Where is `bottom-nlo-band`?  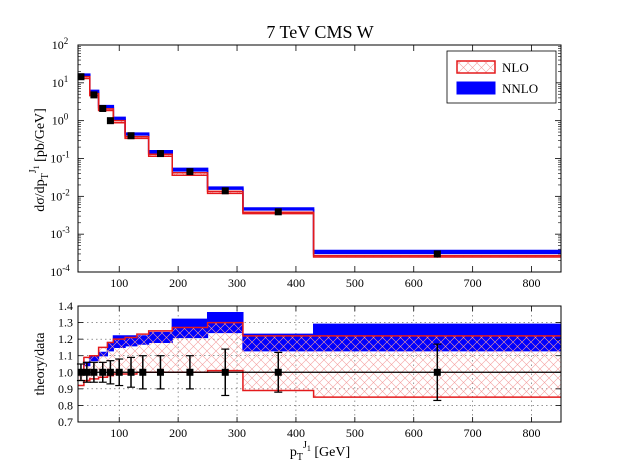
bottom-nlo-band is located at coordinates (319, 360).